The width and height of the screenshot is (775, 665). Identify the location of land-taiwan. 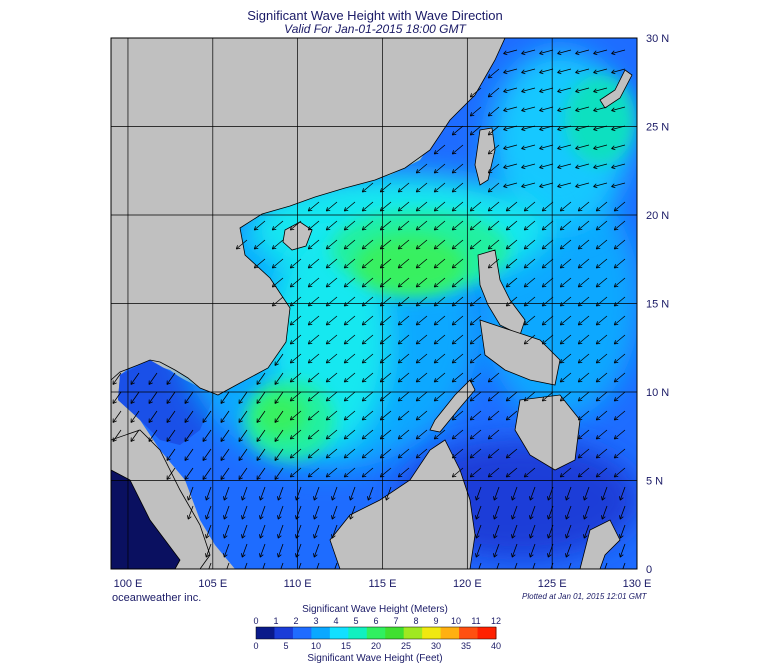
(485, 156).